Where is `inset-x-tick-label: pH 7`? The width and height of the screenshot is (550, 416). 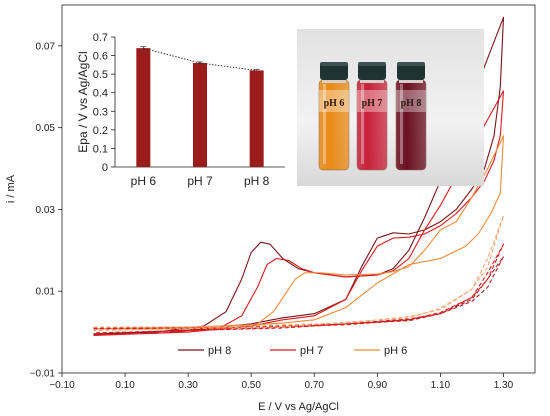 inset-x-tick-label: pH 7 is located at coordinates (200, 181).